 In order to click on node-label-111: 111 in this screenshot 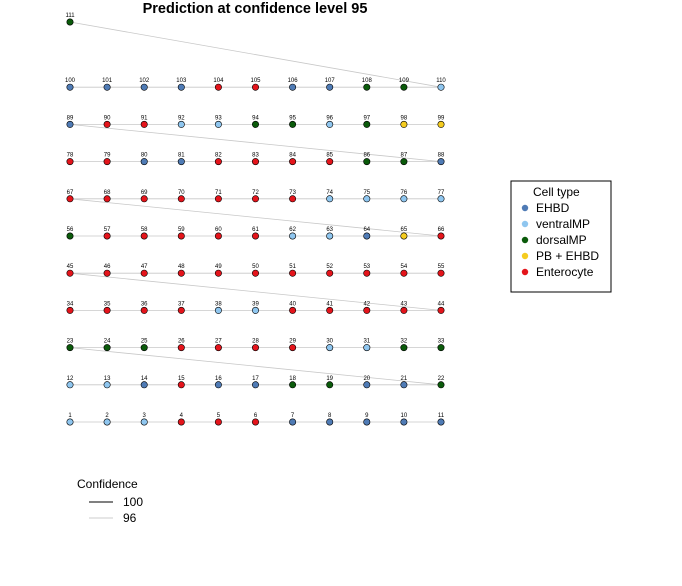, I will do `click(70, 16)`.